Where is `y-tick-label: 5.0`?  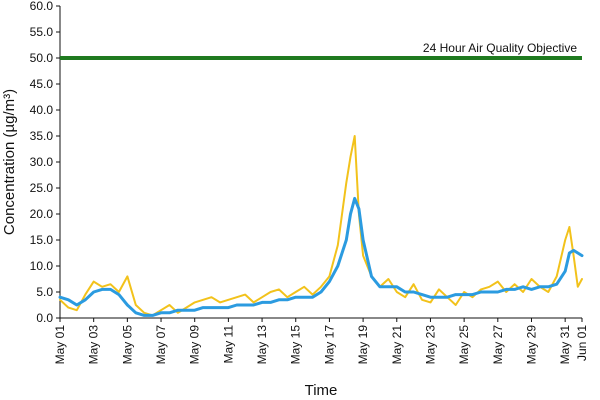
y-tick-label: 5.0 is located at coordinates (44, 292).